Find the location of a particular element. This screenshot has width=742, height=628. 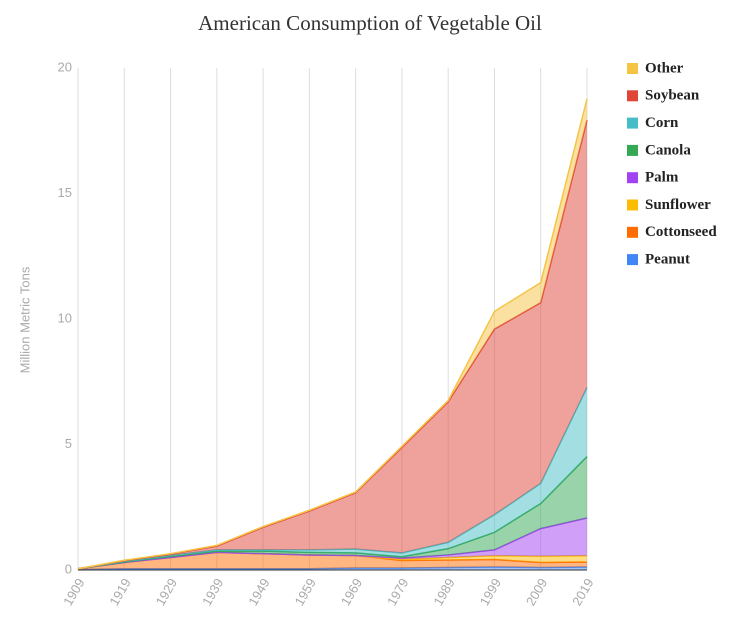

legend-label: Other is located at coordinates (664, 68).